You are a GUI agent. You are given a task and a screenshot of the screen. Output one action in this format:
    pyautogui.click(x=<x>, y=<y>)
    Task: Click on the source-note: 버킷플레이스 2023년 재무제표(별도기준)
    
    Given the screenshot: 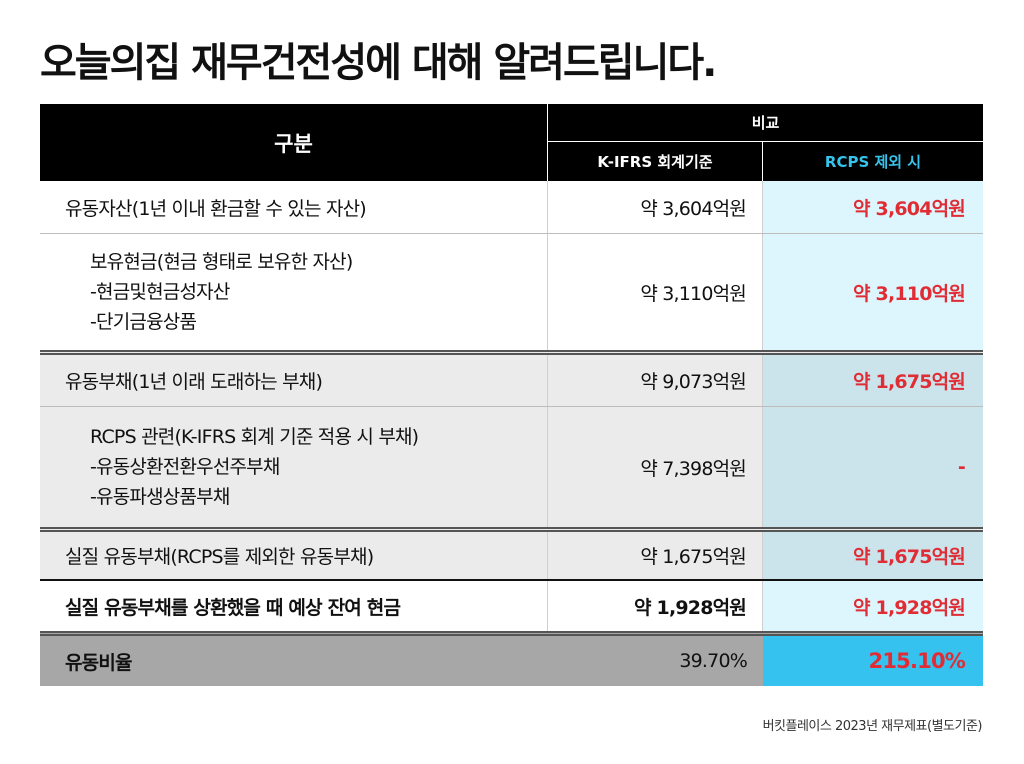 What is the action you would take?
    pyautogui.click(x=872, y=726)
    